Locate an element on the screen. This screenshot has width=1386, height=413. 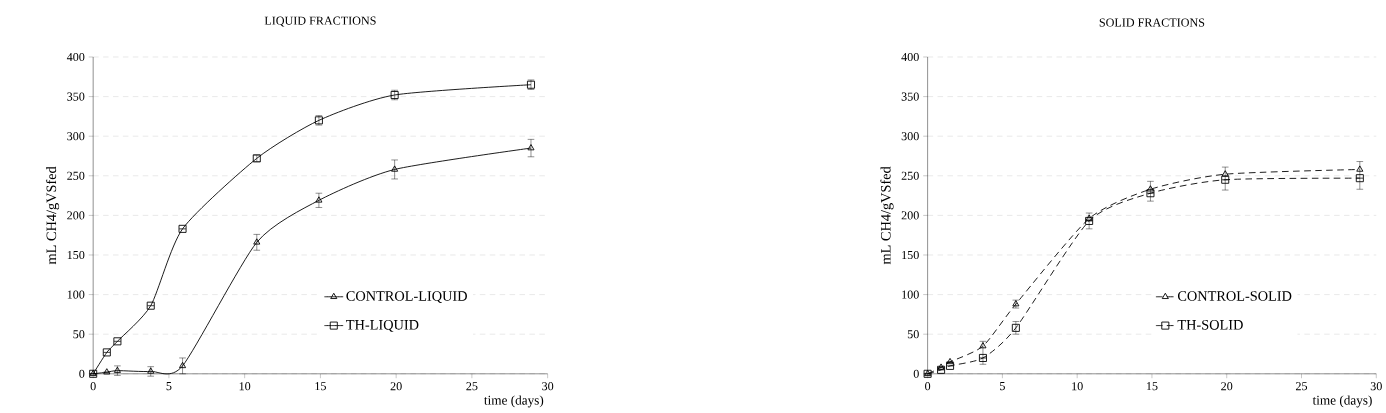
legend-label: CONTROL-SOLID is located at coordinates (1234, 296).